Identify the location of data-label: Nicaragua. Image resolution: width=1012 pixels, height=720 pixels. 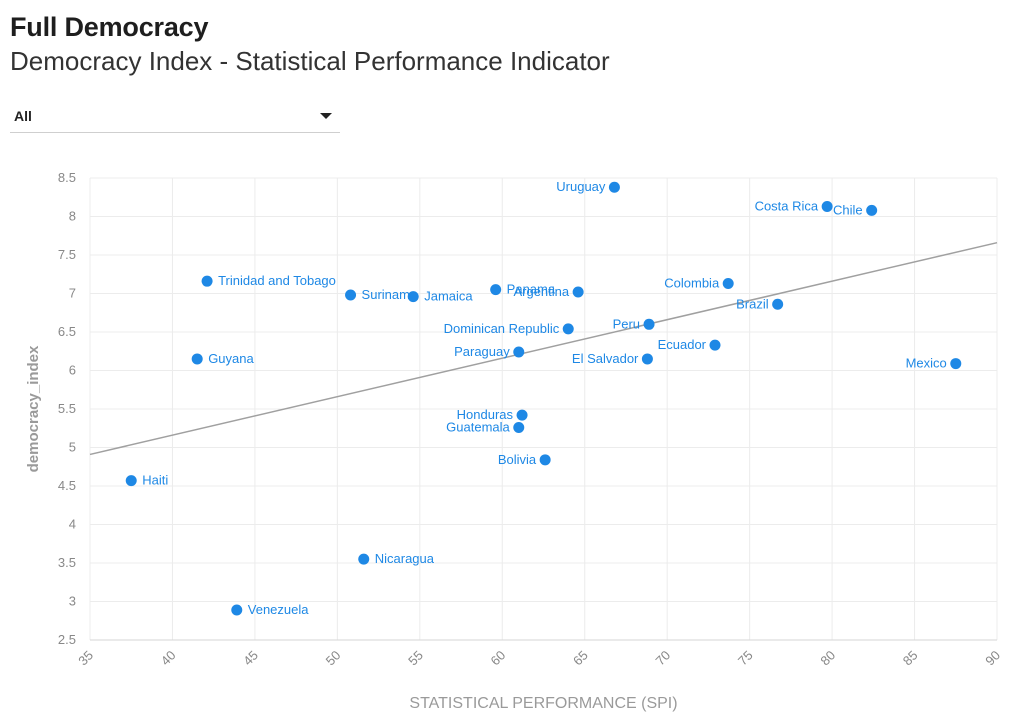
(405, 558).